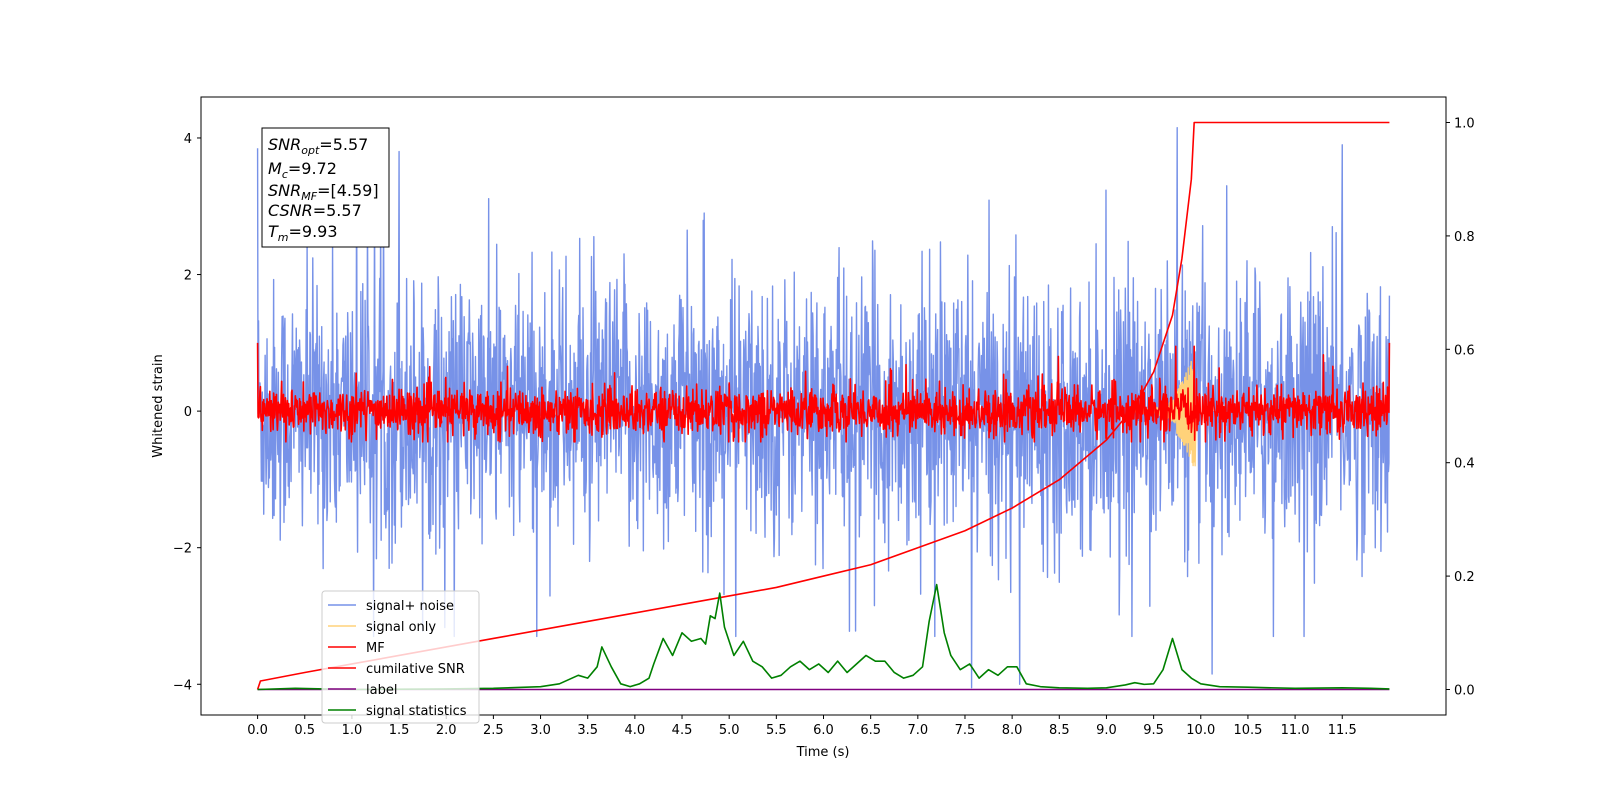  What do you see at coordinates (416, 711) in the screenshot?
I see `legend-label: signal statistics` at bounding box center [416, 711].